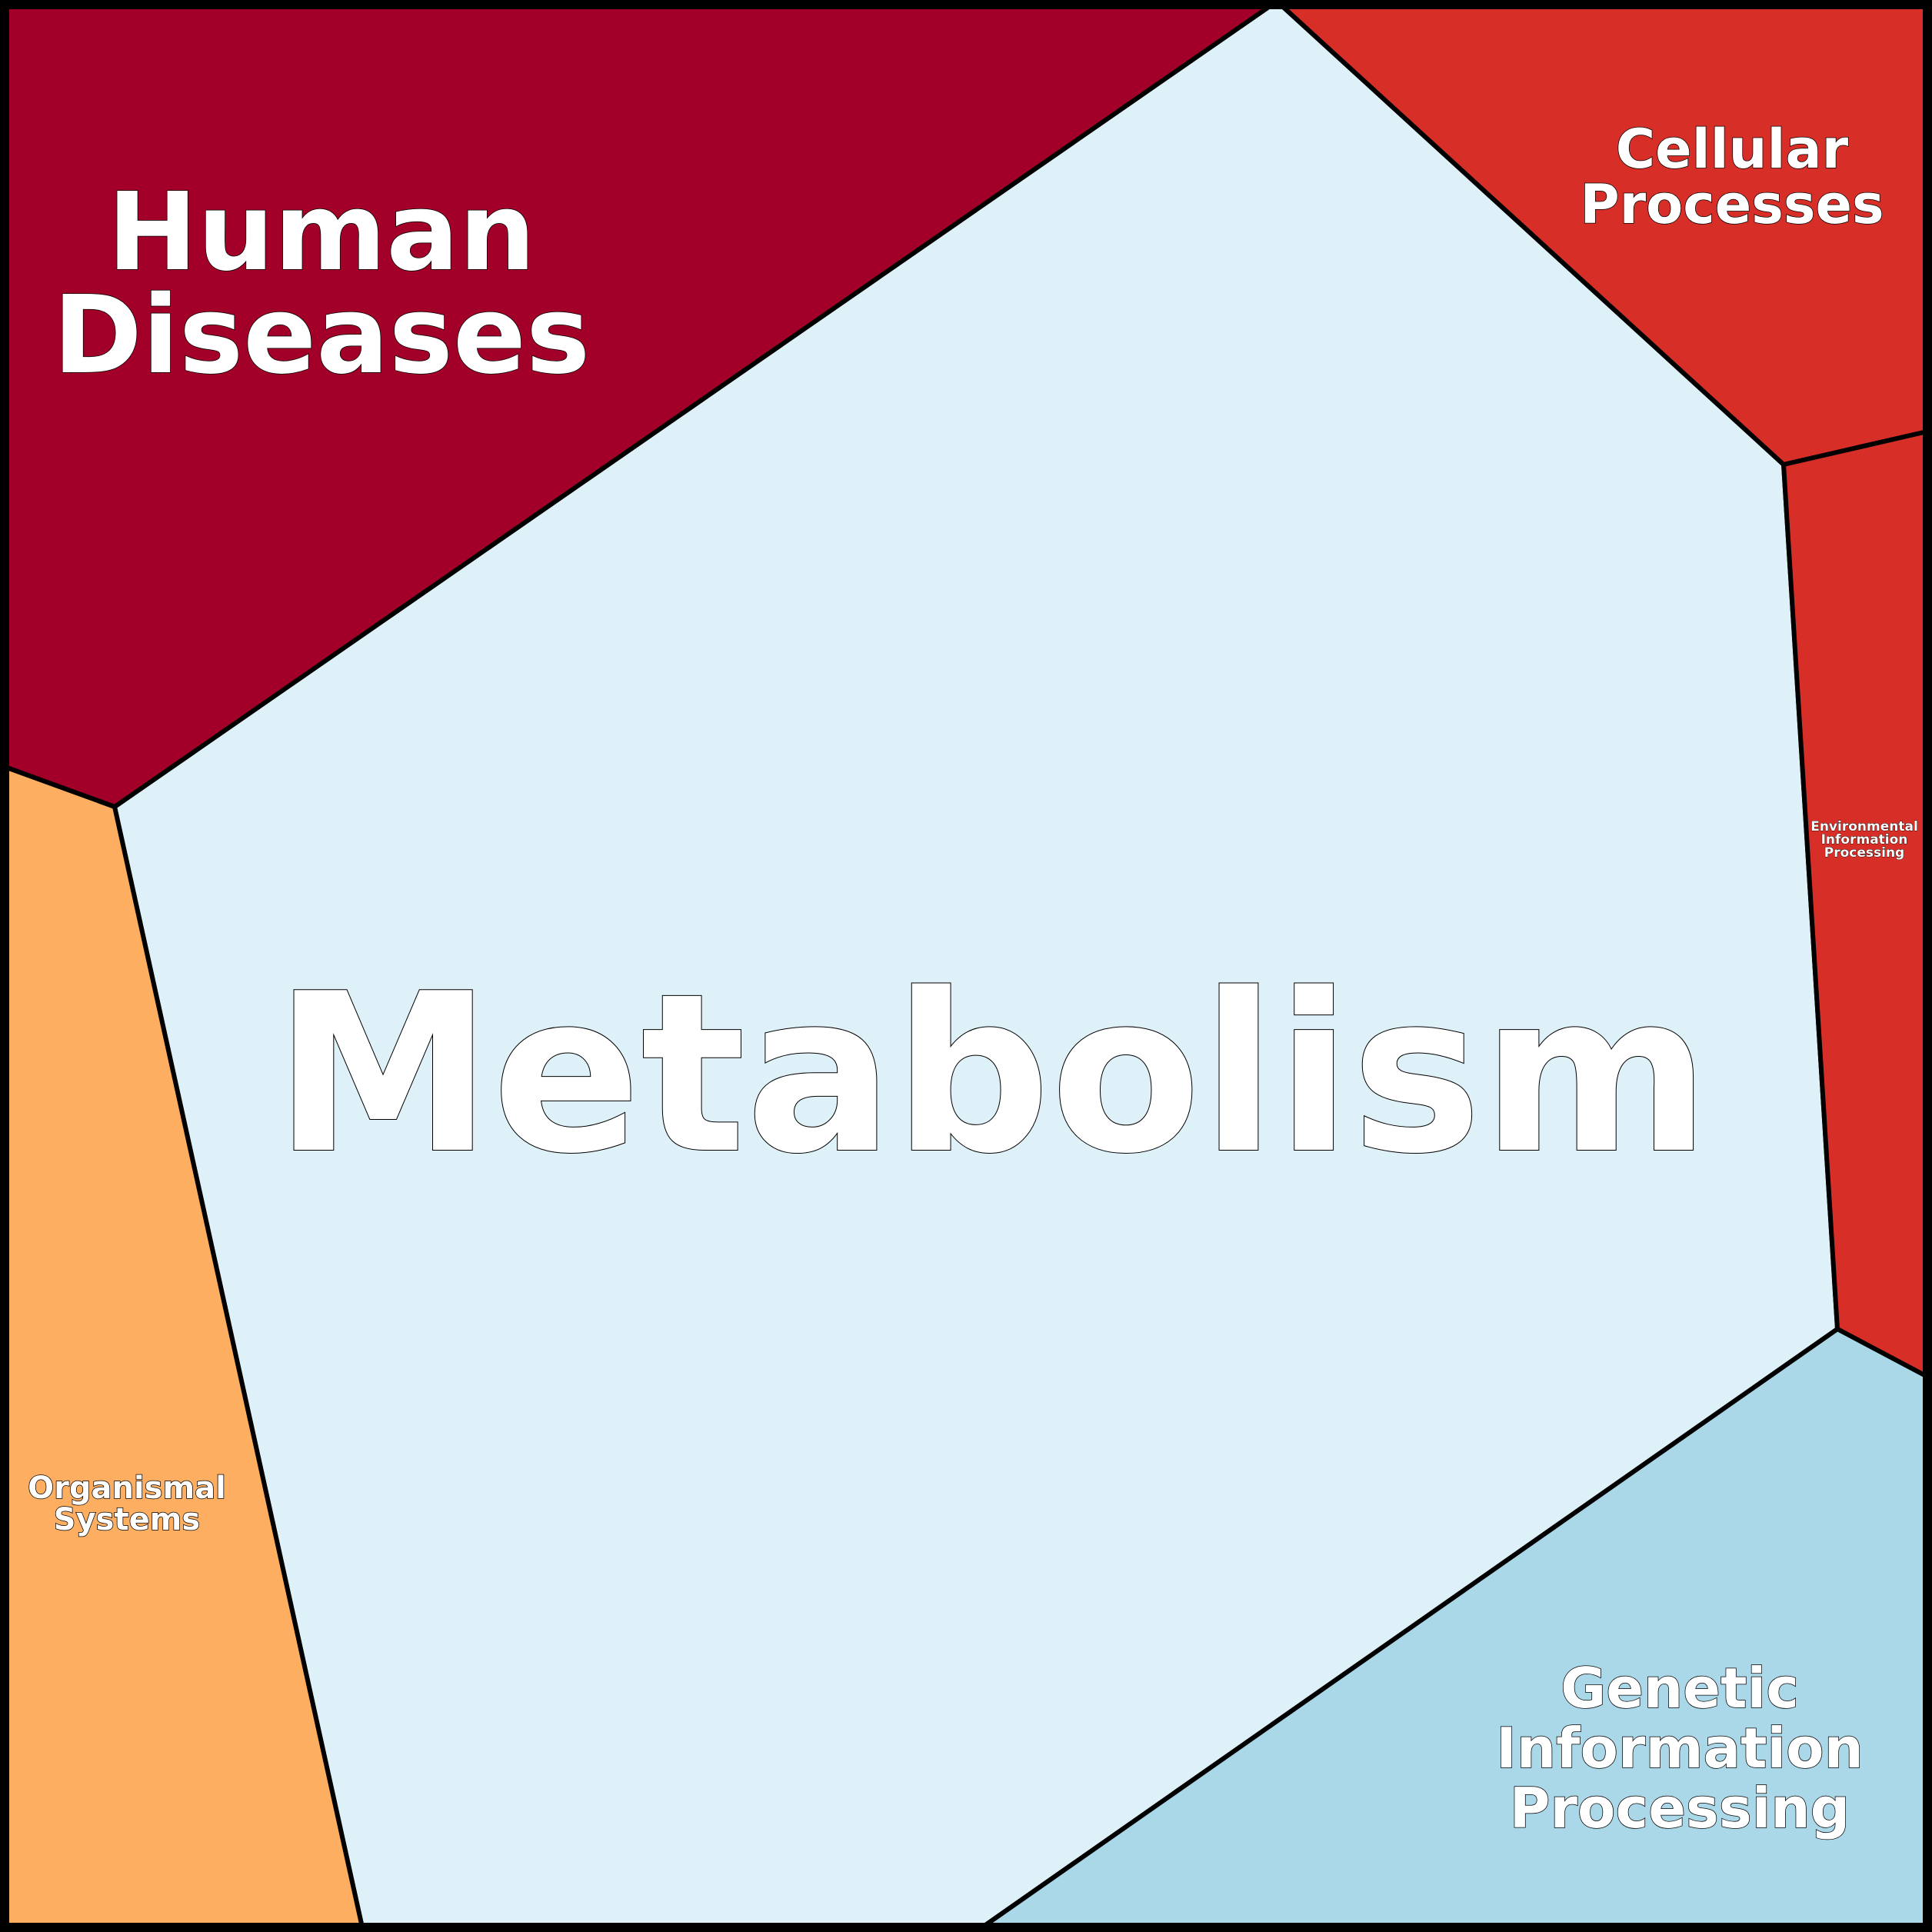 Image resolution: width=1932 pixels, height=1932 pixels. Describe the element at coordinates (1680, 1808) in the screenshot. I see `label-genetic-information-processing-line: Processing` at that location.